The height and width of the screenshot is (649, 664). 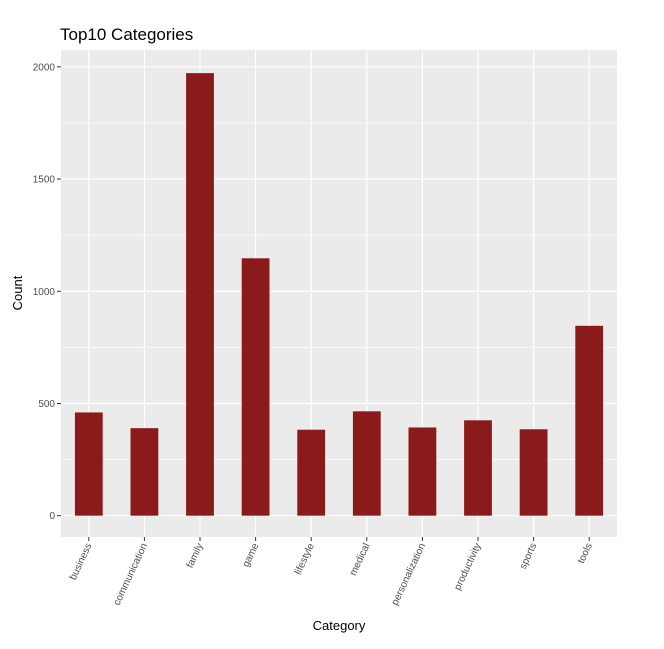 I want to click on x-tick-label-productivity: productivity, so click(x=467, y=567).